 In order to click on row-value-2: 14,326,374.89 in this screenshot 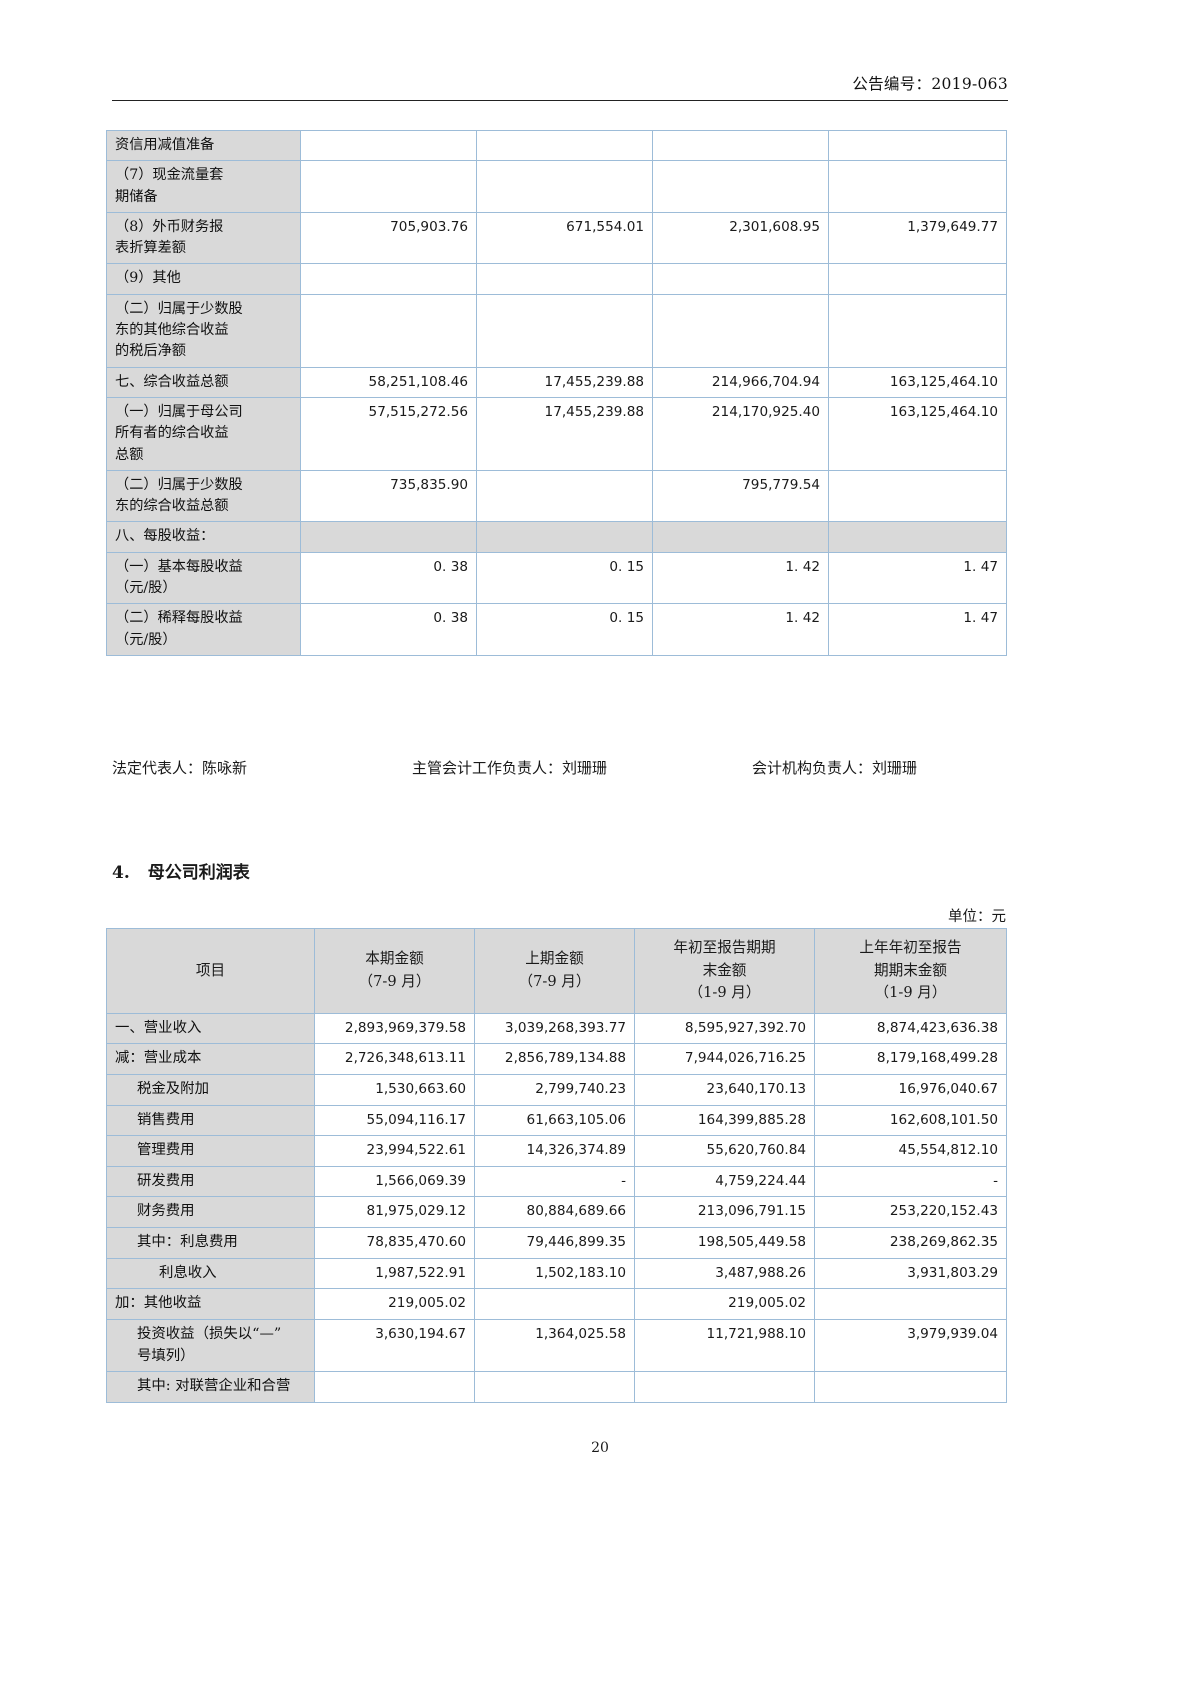, I will do `click(554, 1151)`.